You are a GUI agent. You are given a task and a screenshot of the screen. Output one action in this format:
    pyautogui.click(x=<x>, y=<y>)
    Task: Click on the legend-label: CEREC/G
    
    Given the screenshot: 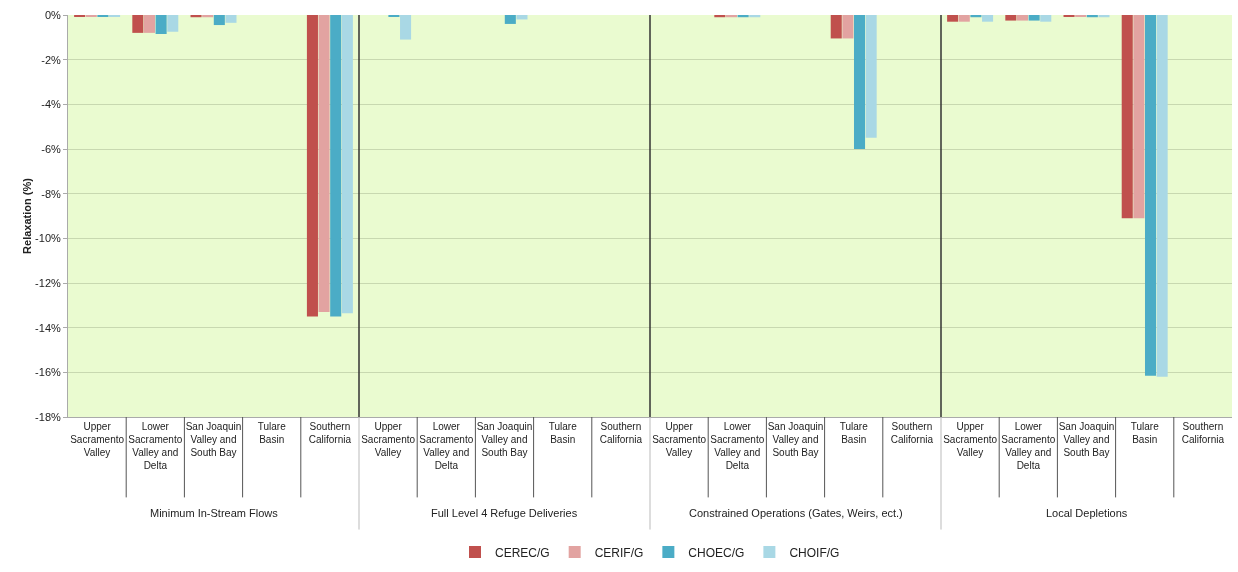 What is the action you would take?
    pyautogui.click(x=522, y=552)
    